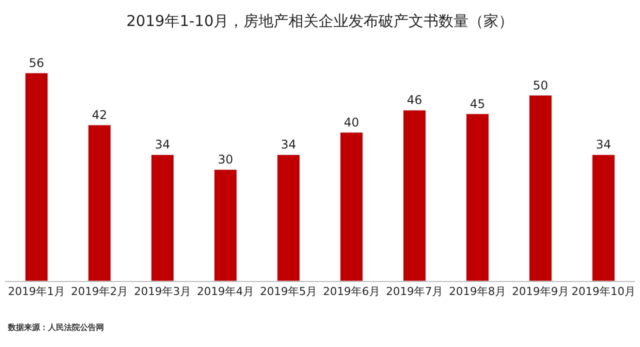 This screenshot has width=640, height=347. Describe the element at coordinates (226, 159) in the screenshot. I see `data-label: 30` at that location.